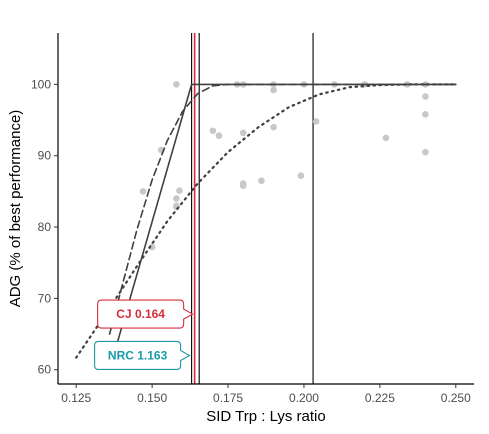 Image resolution: width=489 pixels, height=434 pixels. I want to click on y-axis-ticks: 60 70 80 90 100, so click(44, 227).